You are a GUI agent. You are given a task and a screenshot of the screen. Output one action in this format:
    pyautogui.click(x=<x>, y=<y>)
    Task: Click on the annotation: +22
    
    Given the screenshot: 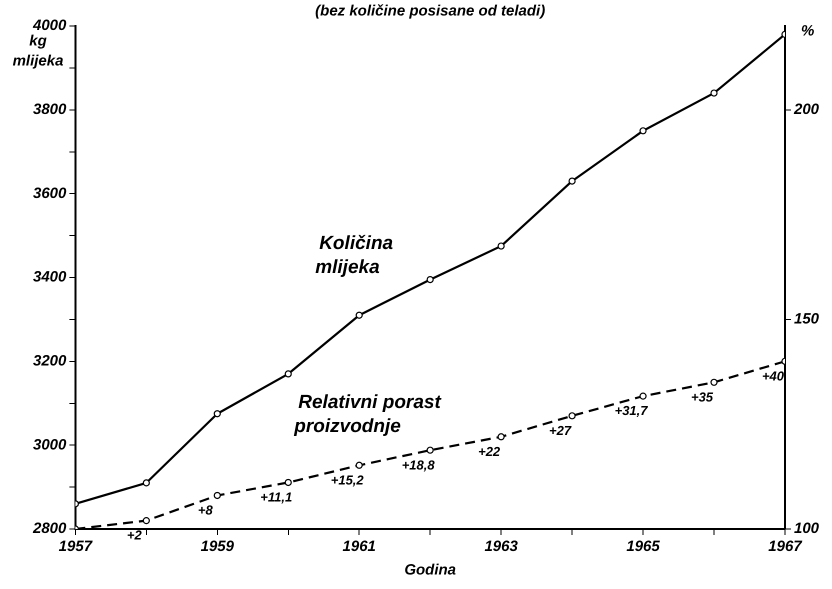 What is the action you would take?
    pyautogui.click(x=489, y=451)
    